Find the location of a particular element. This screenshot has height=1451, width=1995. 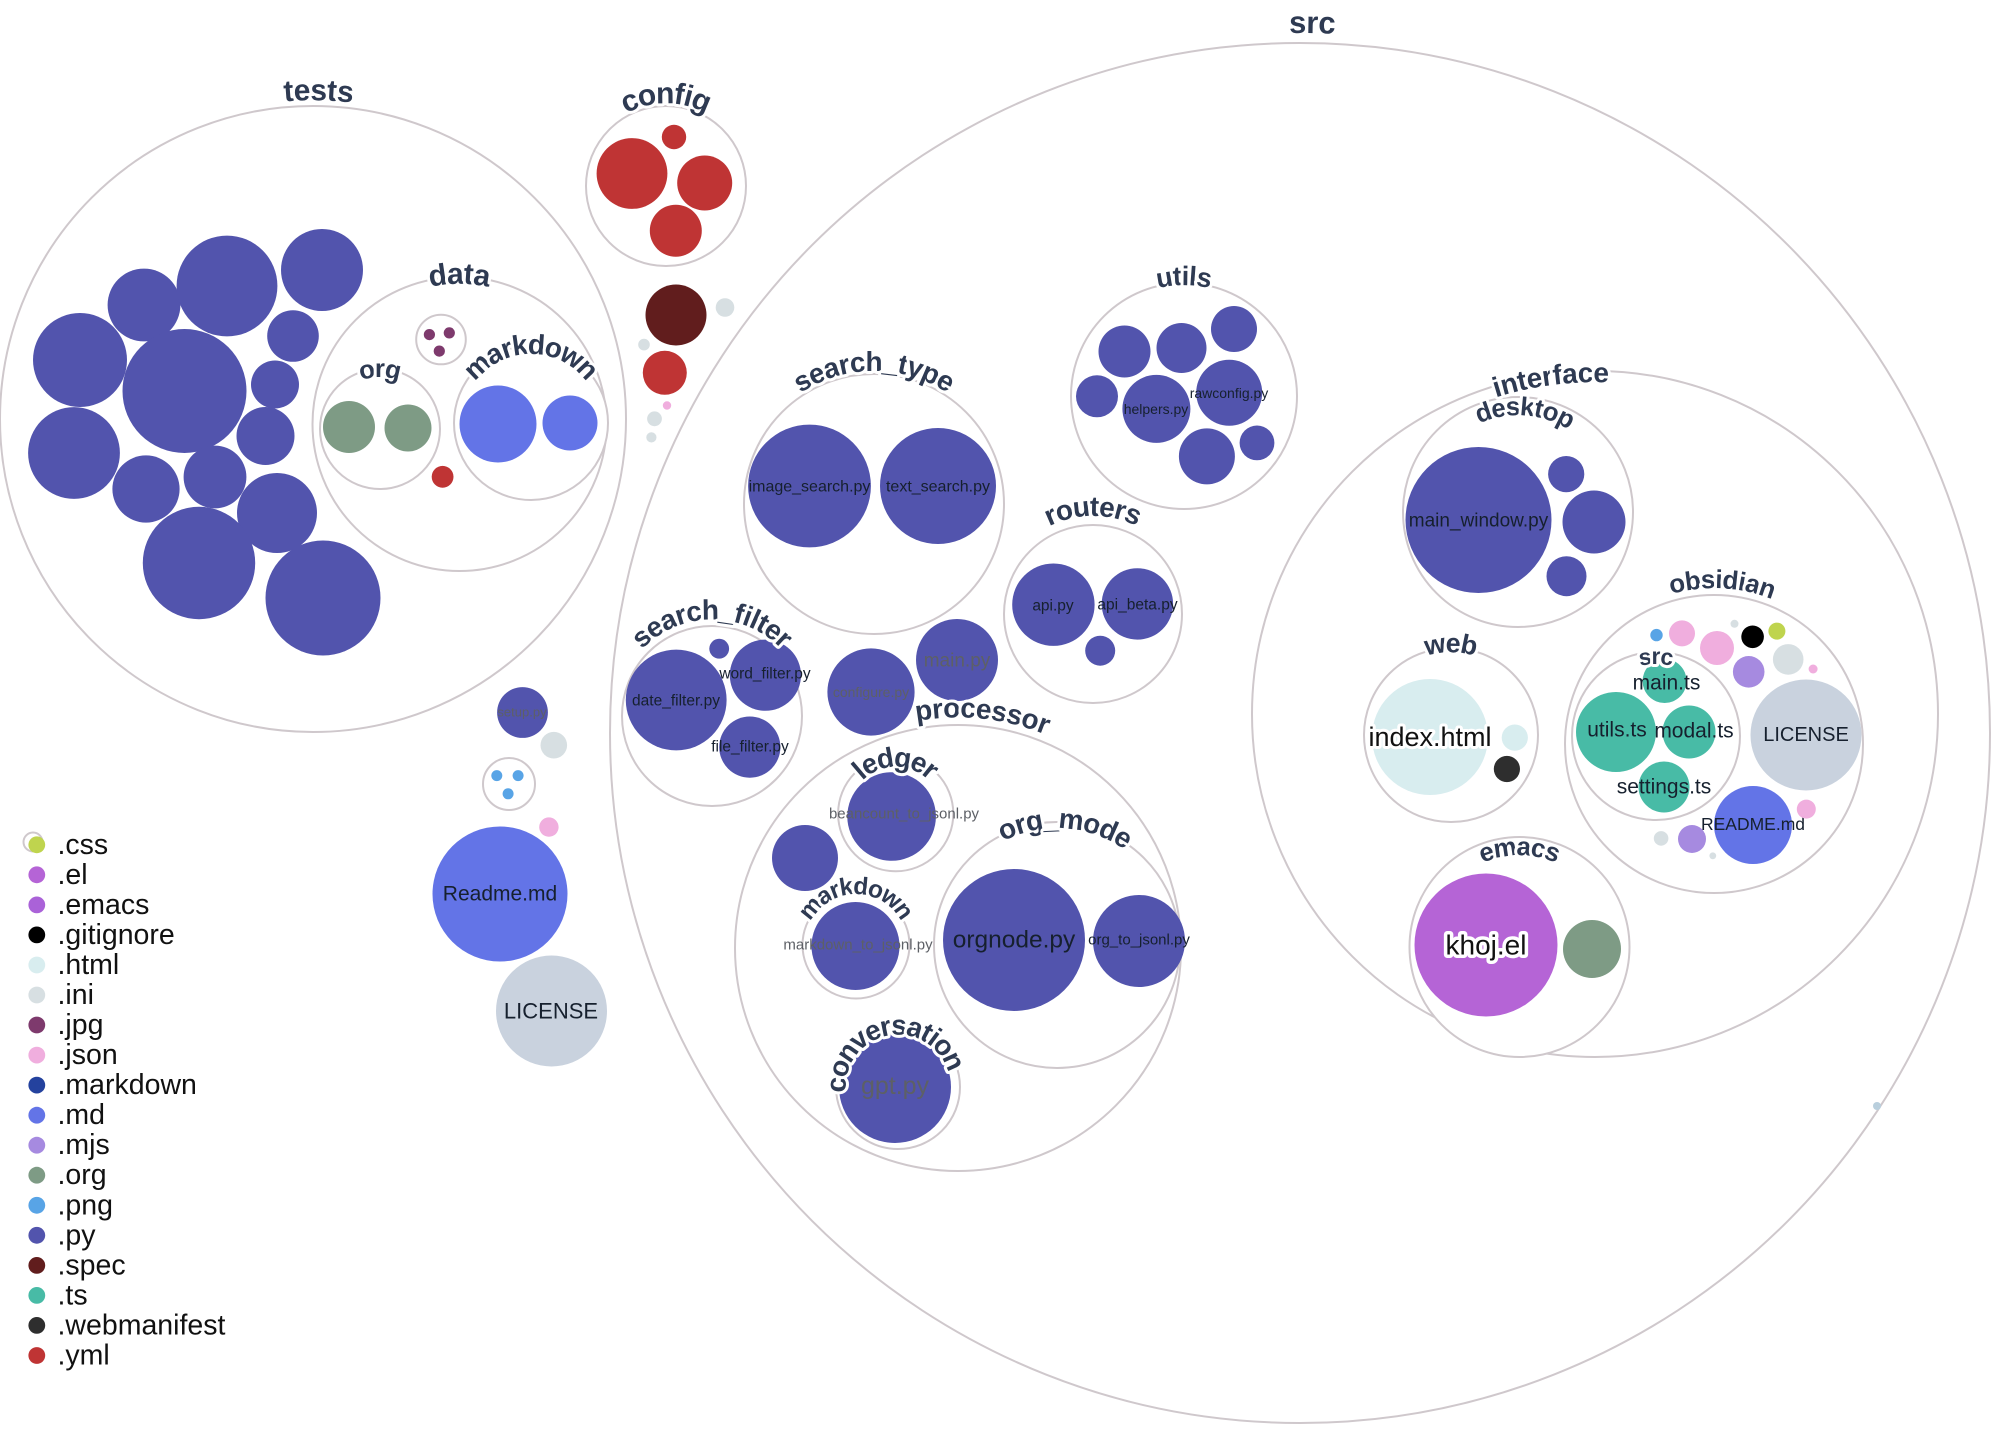

svg-text: helpers.py is located at coordinates (1156, 409).